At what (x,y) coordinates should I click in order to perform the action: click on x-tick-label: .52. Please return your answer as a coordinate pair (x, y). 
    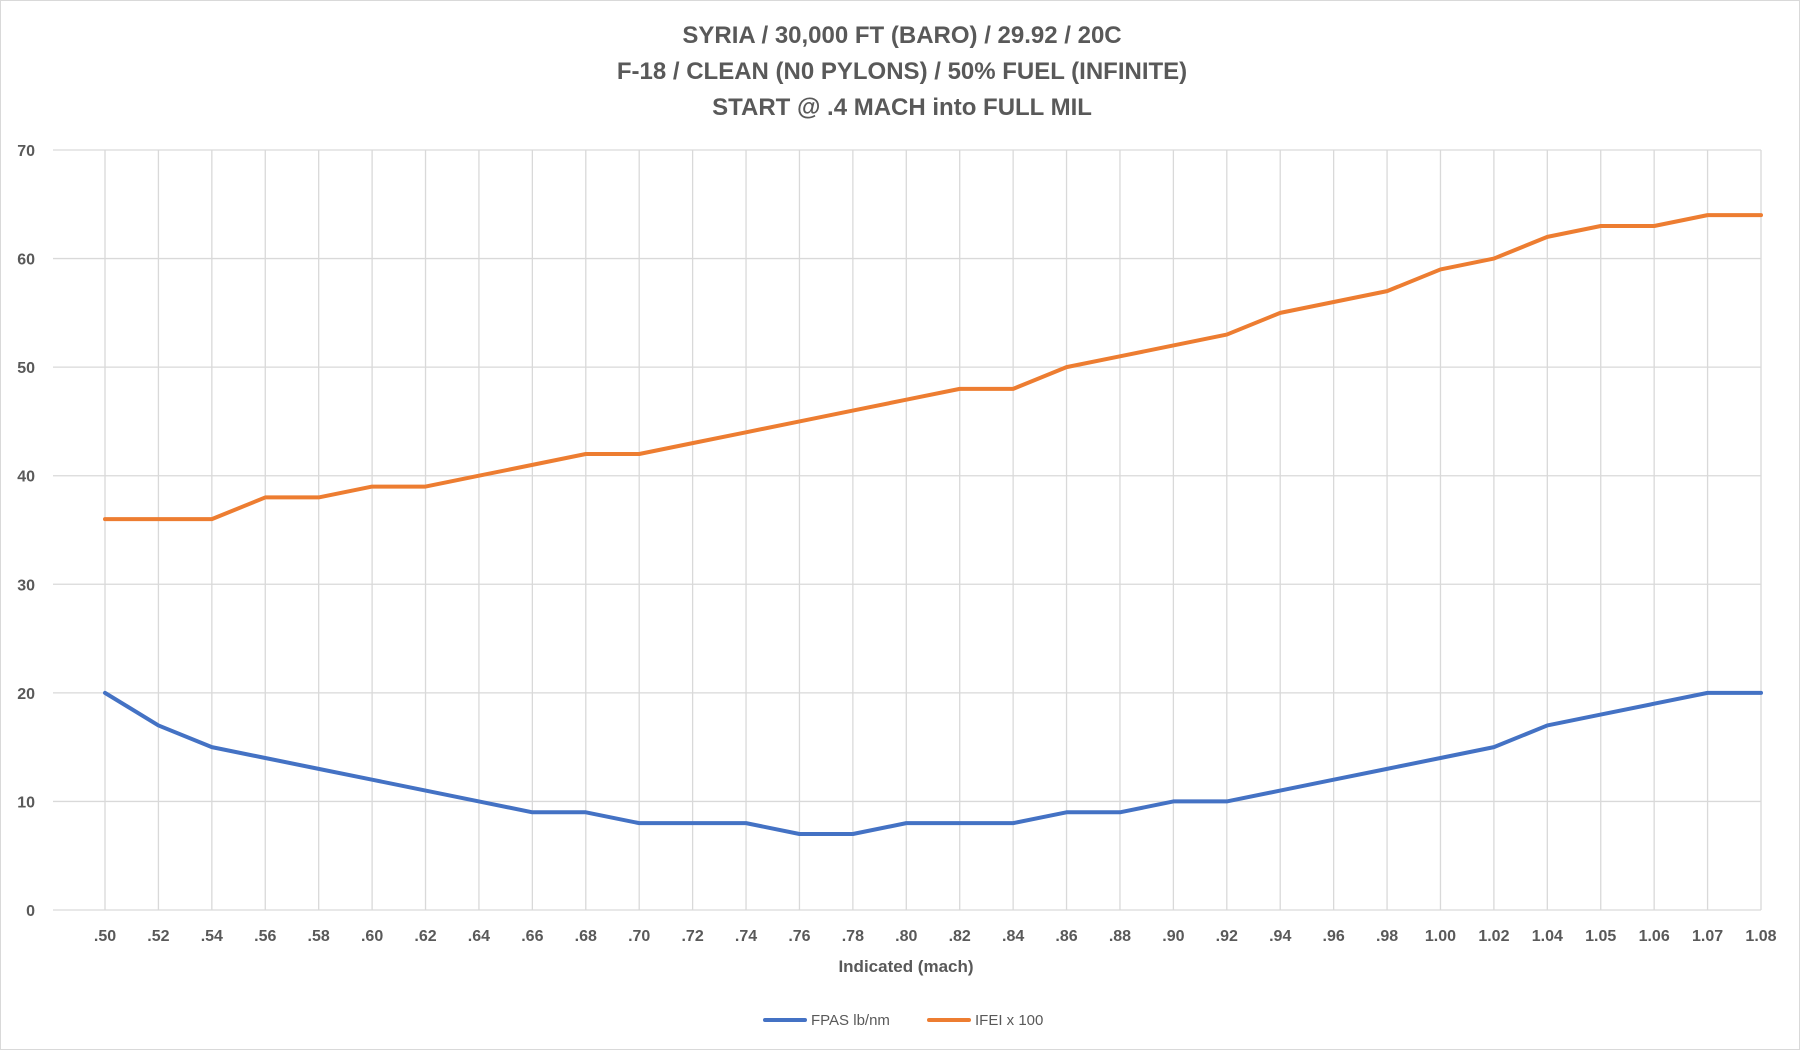
    Looking at the image, I should click on (158, 936).